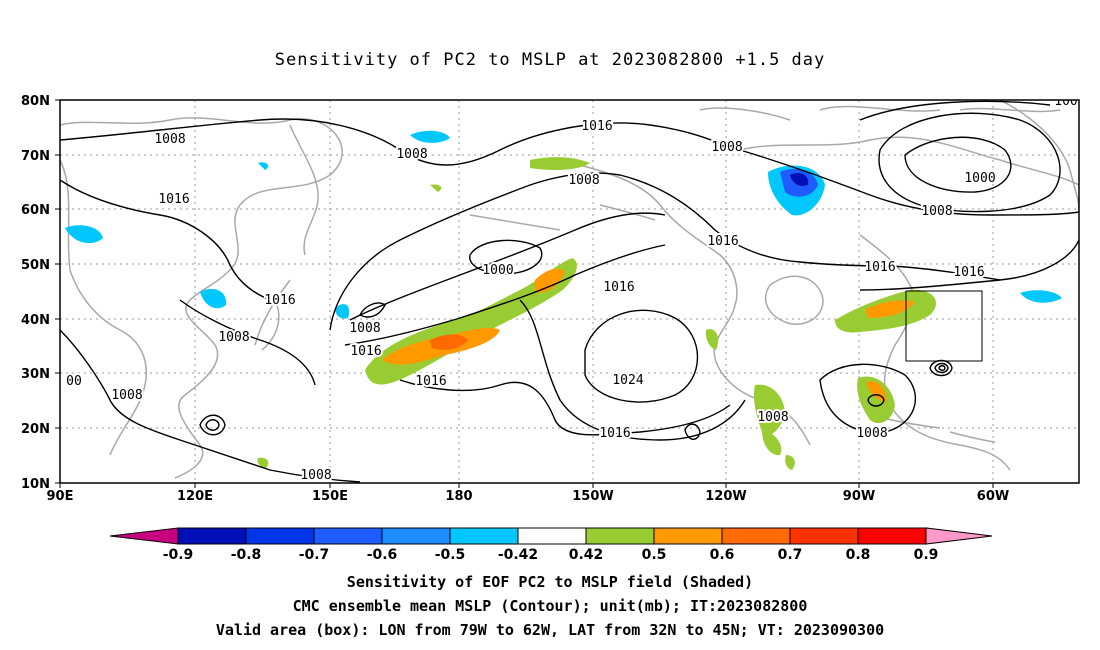 Image resolution: width=1100 pixels, height=650 pixels. Describe the element at coordinates (565, 407) in the screenshot. I see `isobar-1016-south` at that location.